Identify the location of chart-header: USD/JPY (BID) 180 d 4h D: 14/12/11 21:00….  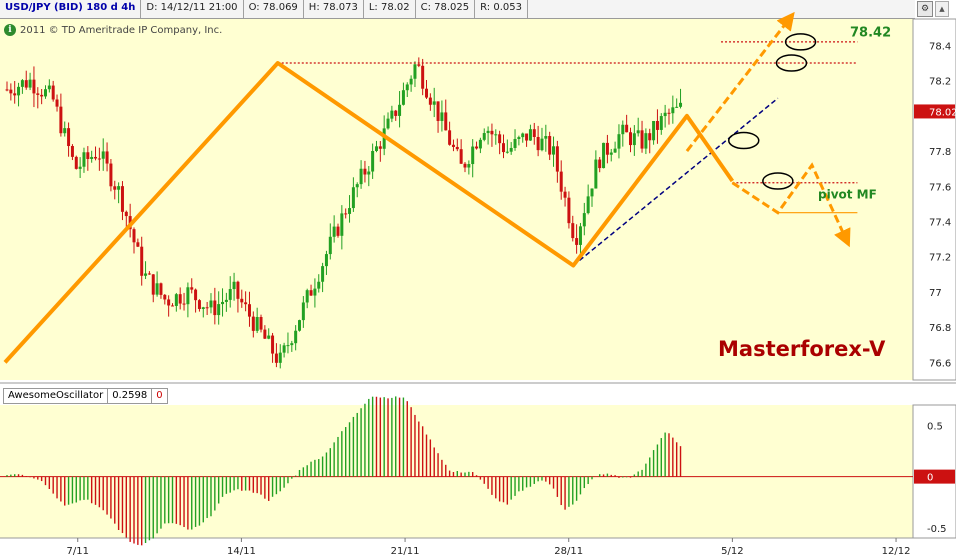
(457, 9).